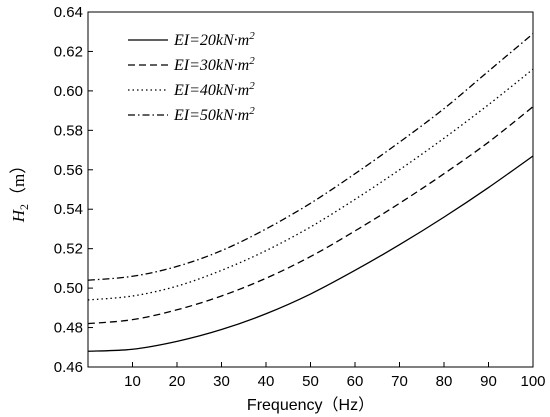 This screenshot has width=550, height=417. I want to click on y-axis-title-unit: （m）, so click(18, 180).